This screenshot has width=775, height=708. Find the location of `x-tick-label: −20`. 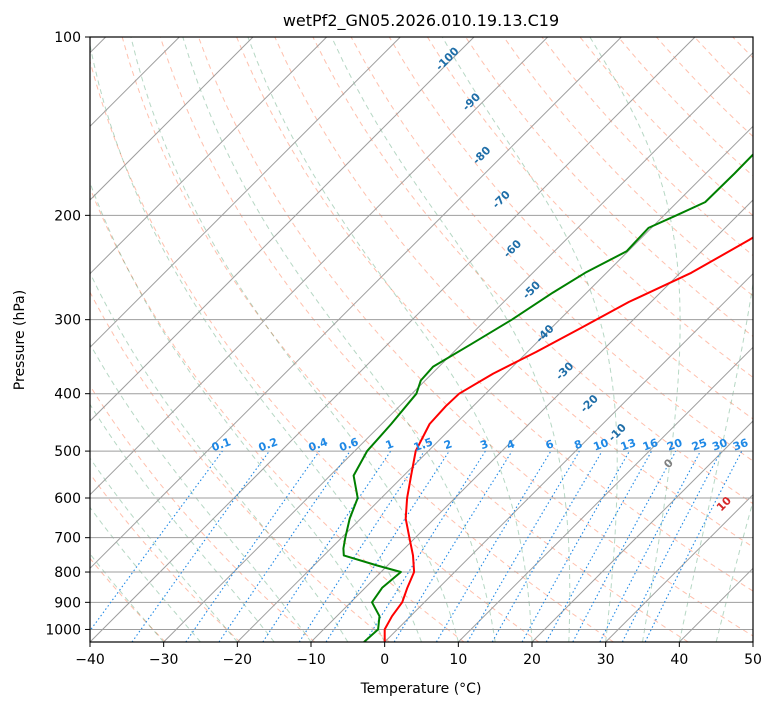

x-tick-label: −20 is located at coordinates (238, 660).